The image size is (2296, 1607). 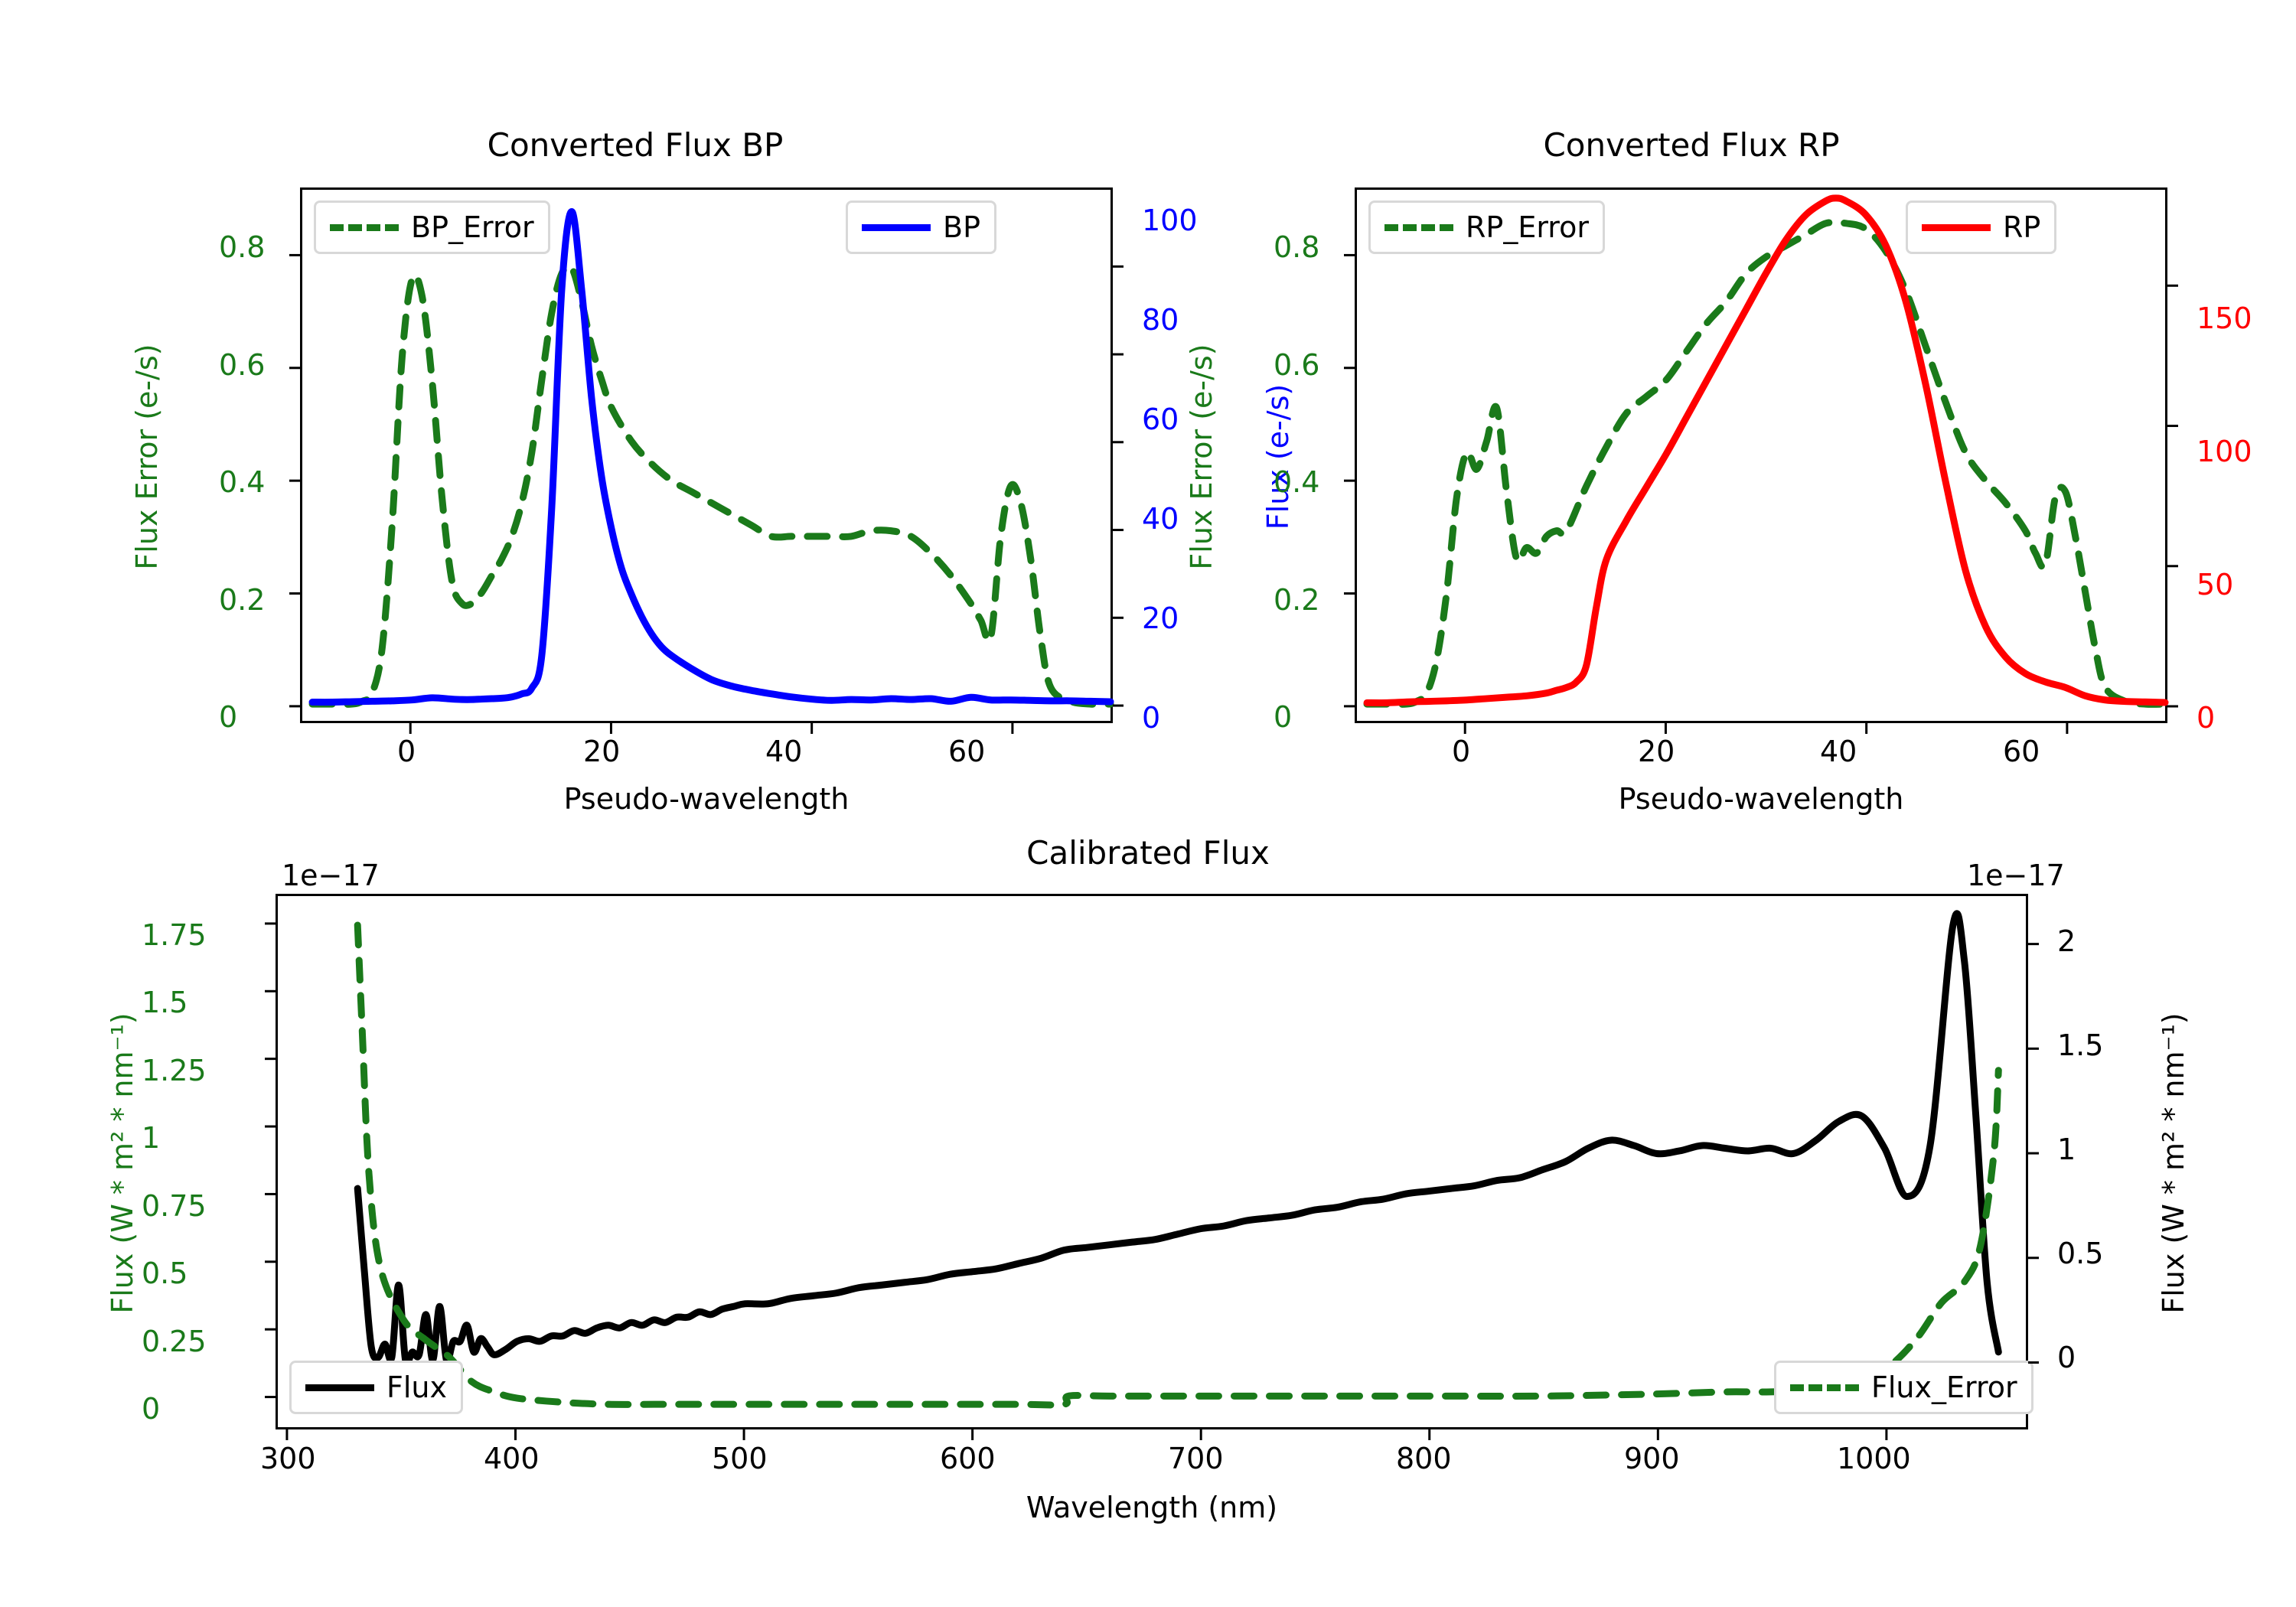 What do you see at coordinates (376, 1387) in the screenshot?
I see `calibrated-legend-flux: Flux` at bounding box center [376, 1387].